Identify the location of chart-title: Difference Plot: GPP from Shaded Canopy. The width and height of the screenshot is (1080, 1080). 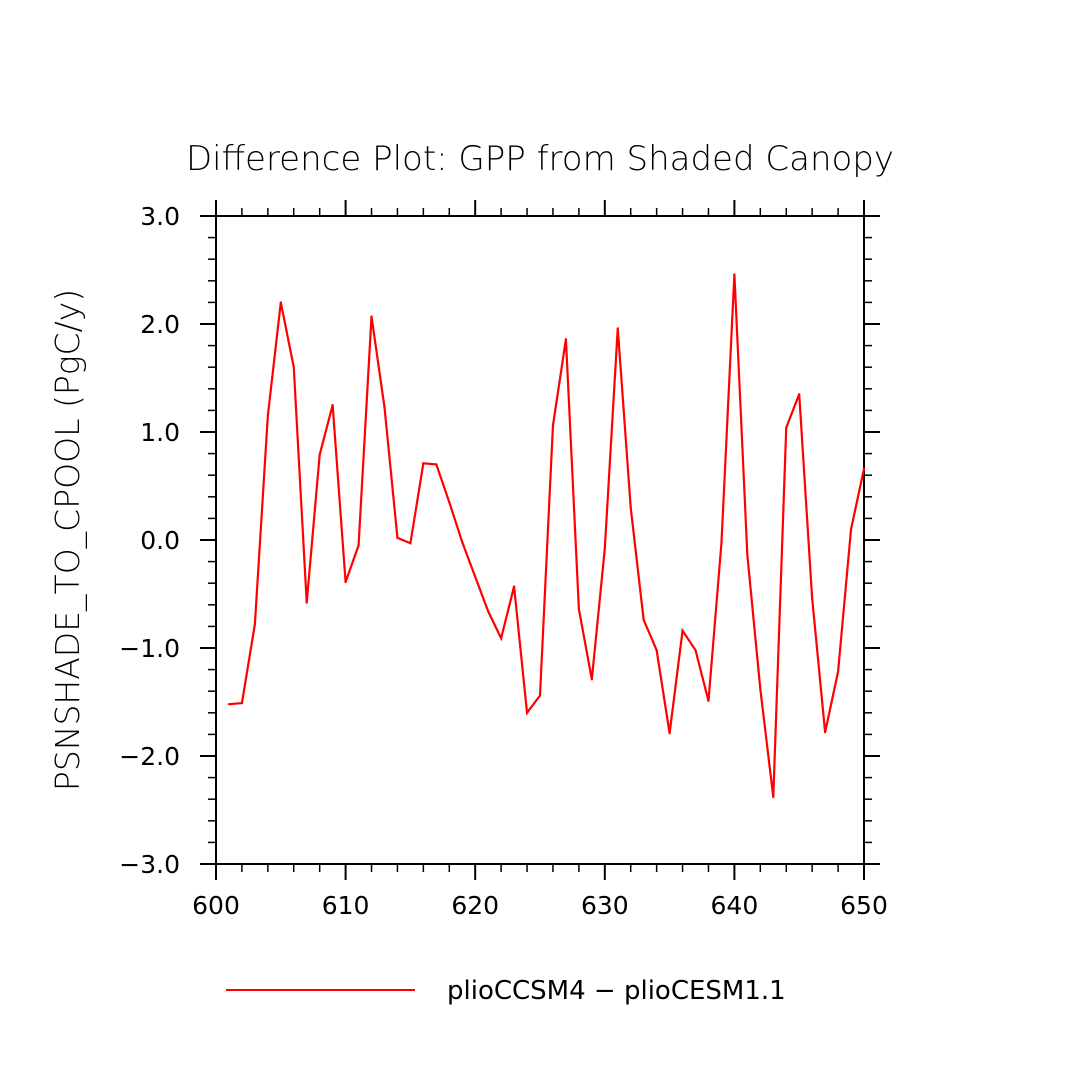
(540, 159).